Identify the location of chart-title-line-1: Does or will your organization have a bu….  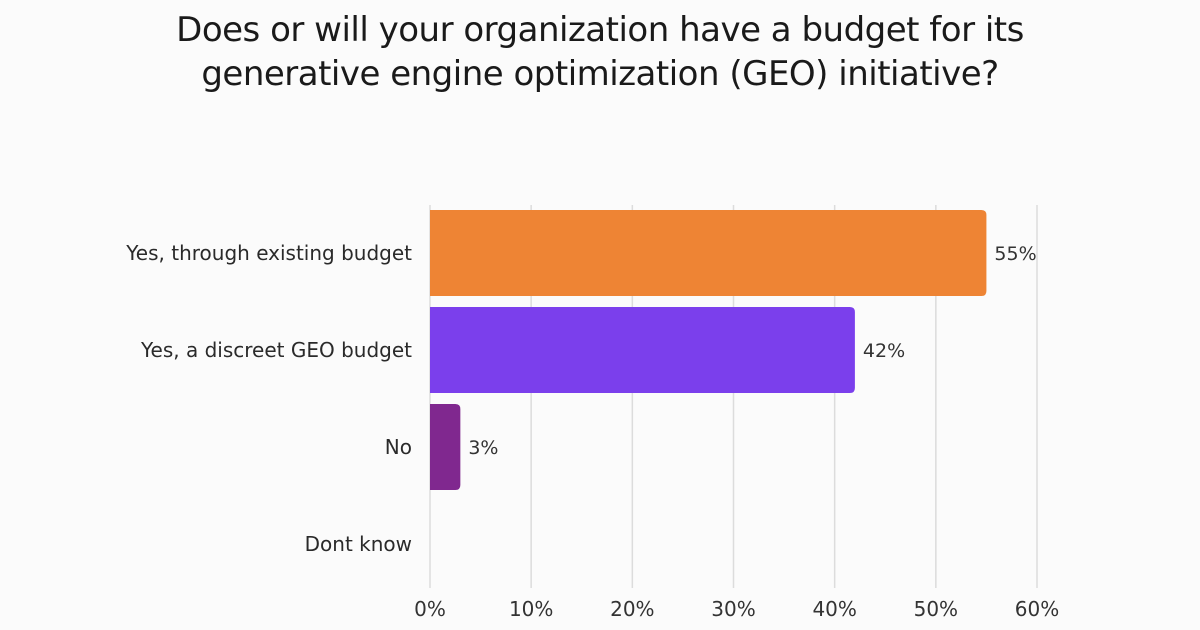
(600, 30).